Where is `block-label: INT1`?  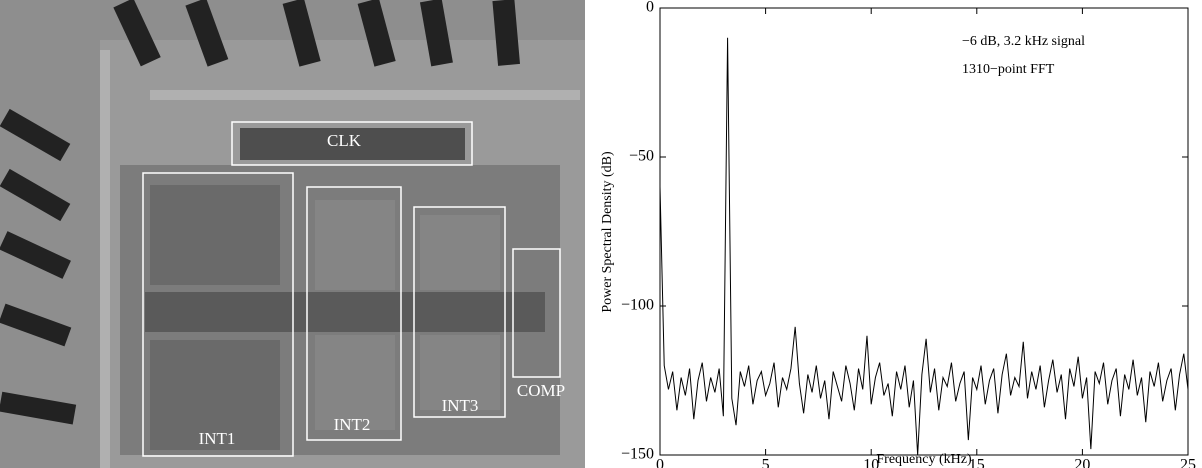
block-label: INT1 is located at coordinates (217, 438).